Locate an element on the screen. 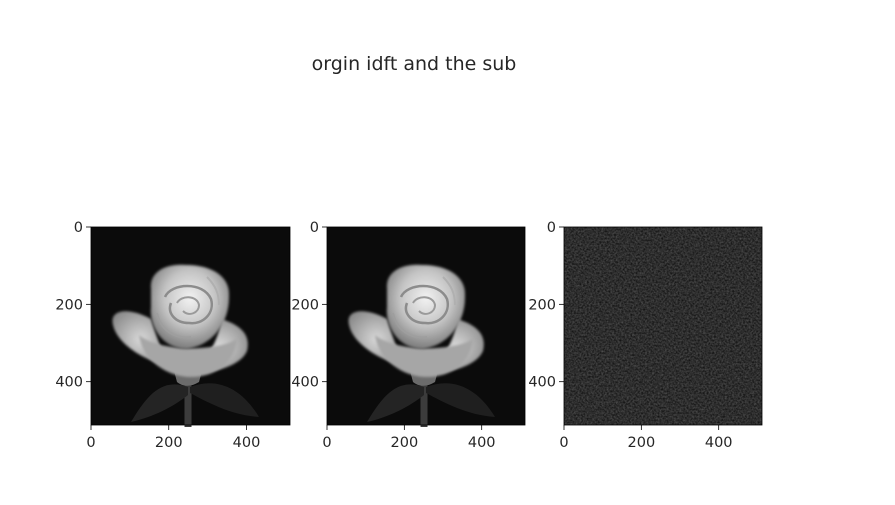 The height and width of the screenshot is (505, 895). panel-sub is located at coordinates (663, 326).